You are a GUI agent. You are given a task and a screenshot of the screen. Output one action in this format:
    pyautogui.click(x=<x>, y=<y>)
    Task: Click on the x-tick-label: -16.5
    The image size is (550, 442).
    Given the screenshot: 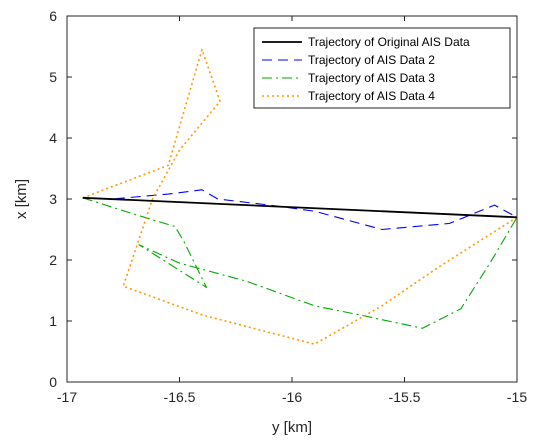 What is the action you would take?
    pyautogui.click(x=180, y=397)
    